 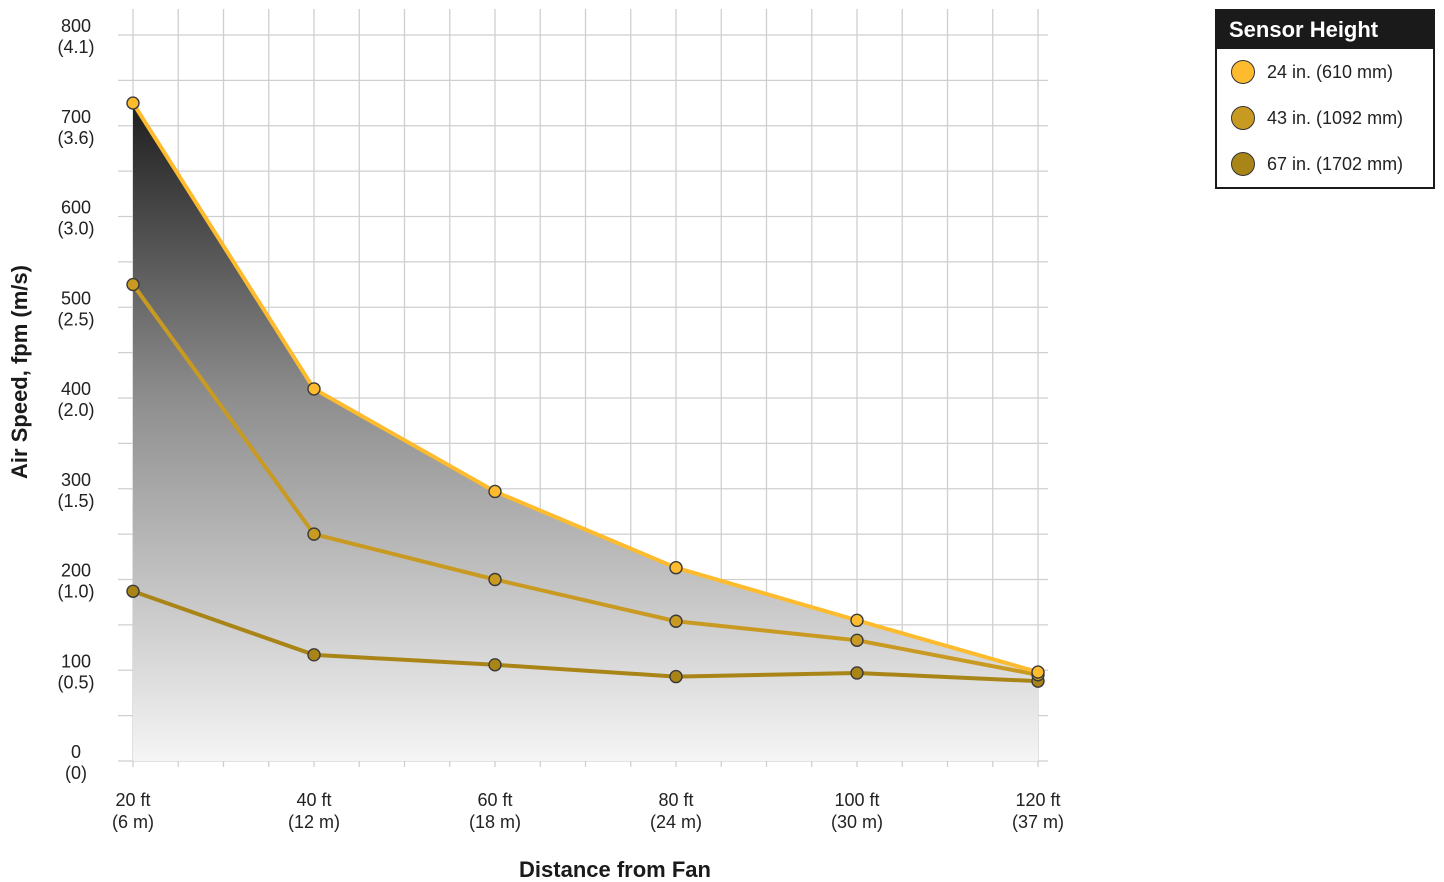 I want to click on y-tick-label: 700, so click(x=76, y=117).